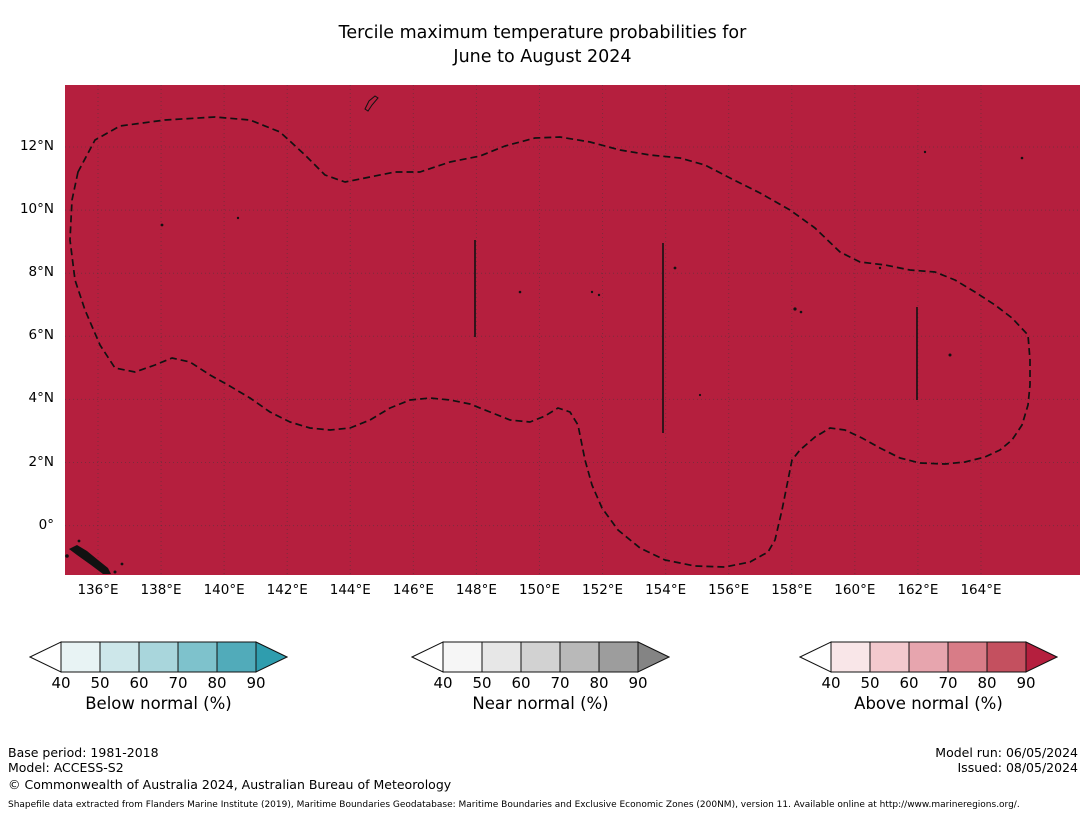 Image resolution: width=1085 pixels, height=816 pixels. I want to click on base-period-text: Base period: 1981-2018, so click(83, 752).